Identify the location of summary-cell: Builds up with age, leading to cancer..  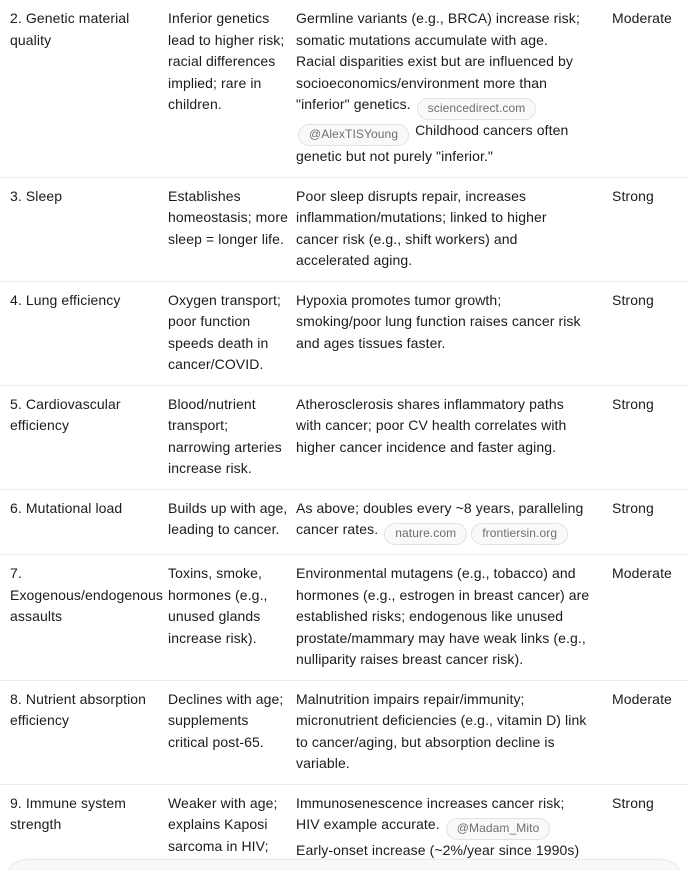
(228, 518).